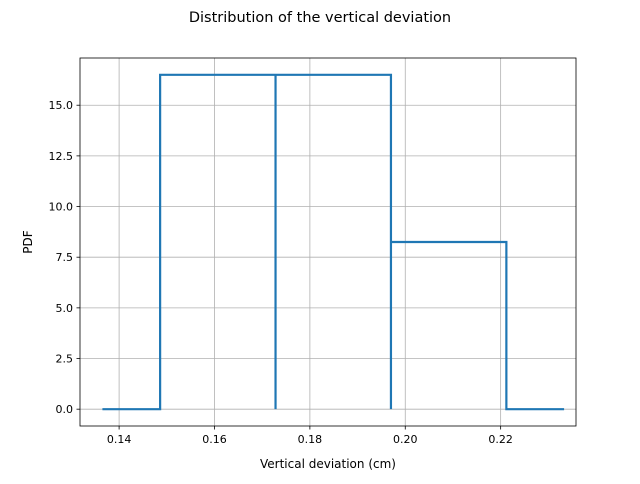 The height and width of the screenshot is (484, 640). Describe the element at coordinates (61, 105) in the screenshot. I see `y-tick-label: 15.0` at that location.